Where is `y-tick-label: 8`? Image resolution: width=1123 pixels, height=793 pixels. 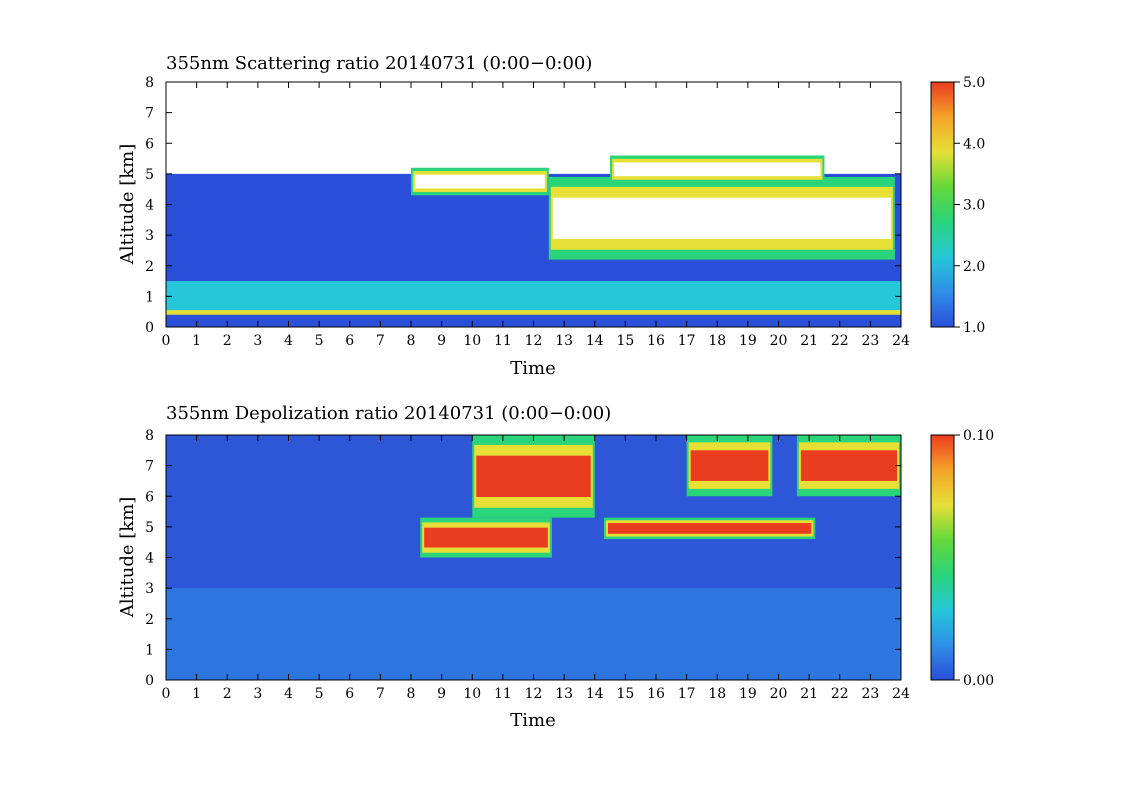
y-tick-label: 8 is located at coordinates (149, 436).